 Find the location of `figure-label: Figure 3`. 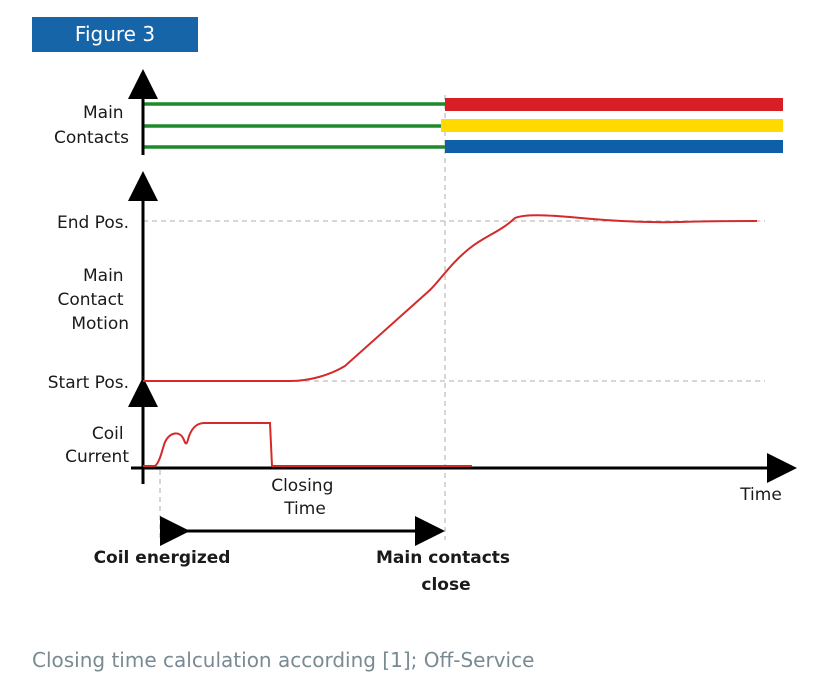

figure-label: Figure 3 is located at coordinates (115, 34).